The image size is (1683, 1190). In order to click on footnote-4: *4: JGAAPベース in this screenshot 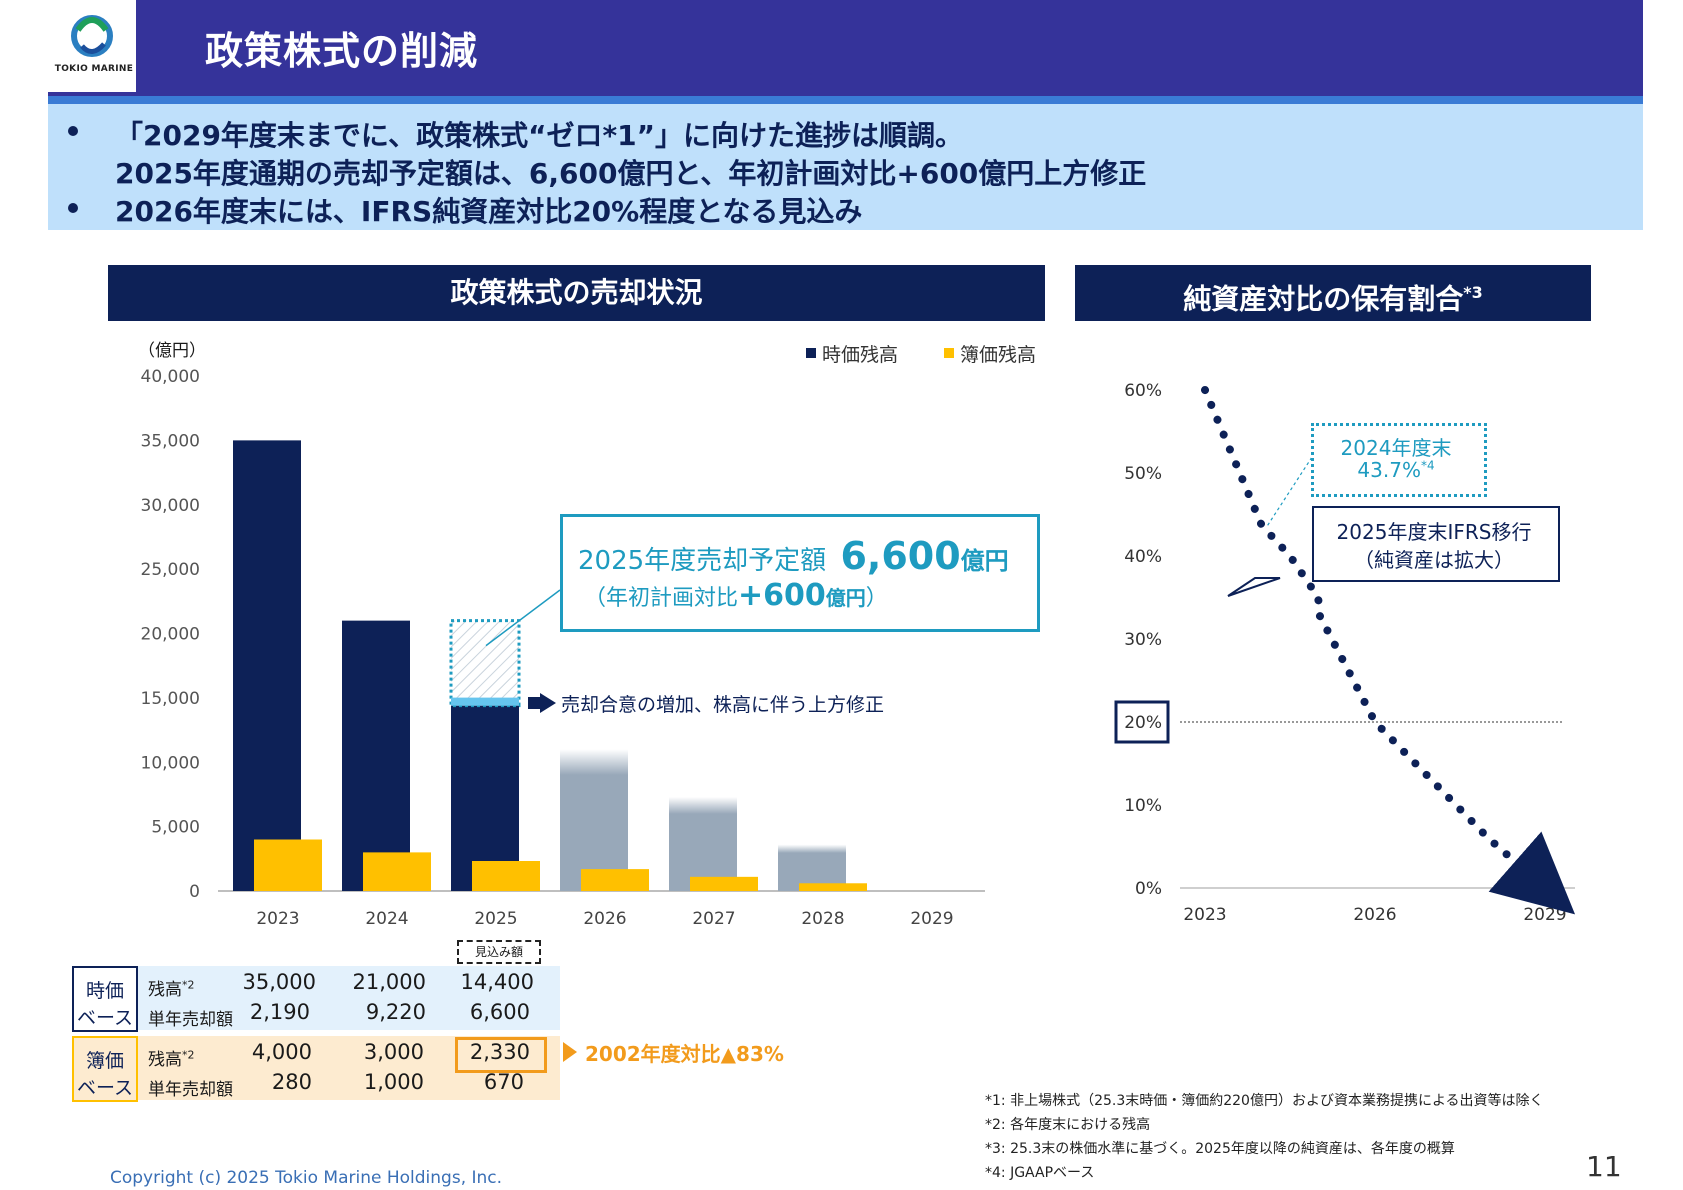, I will do `click(1040, 1173)`.